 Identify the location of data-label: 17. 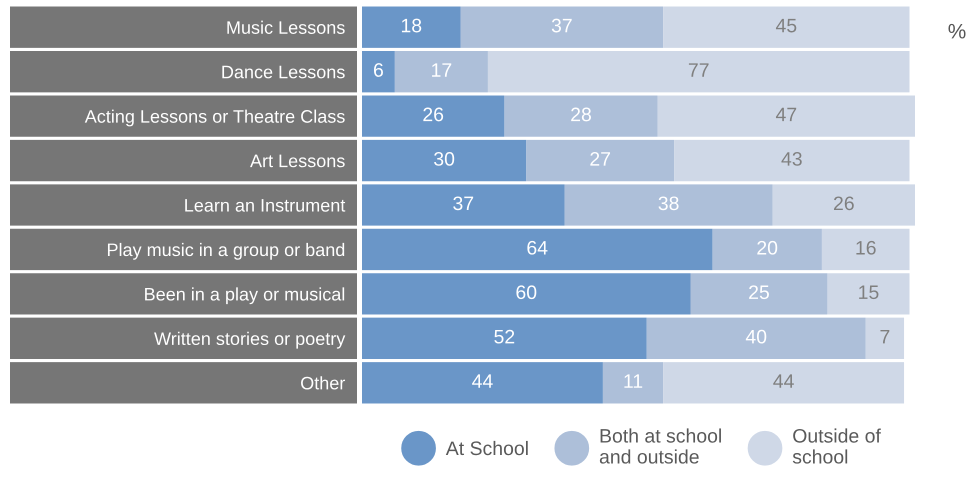
(442, 70).